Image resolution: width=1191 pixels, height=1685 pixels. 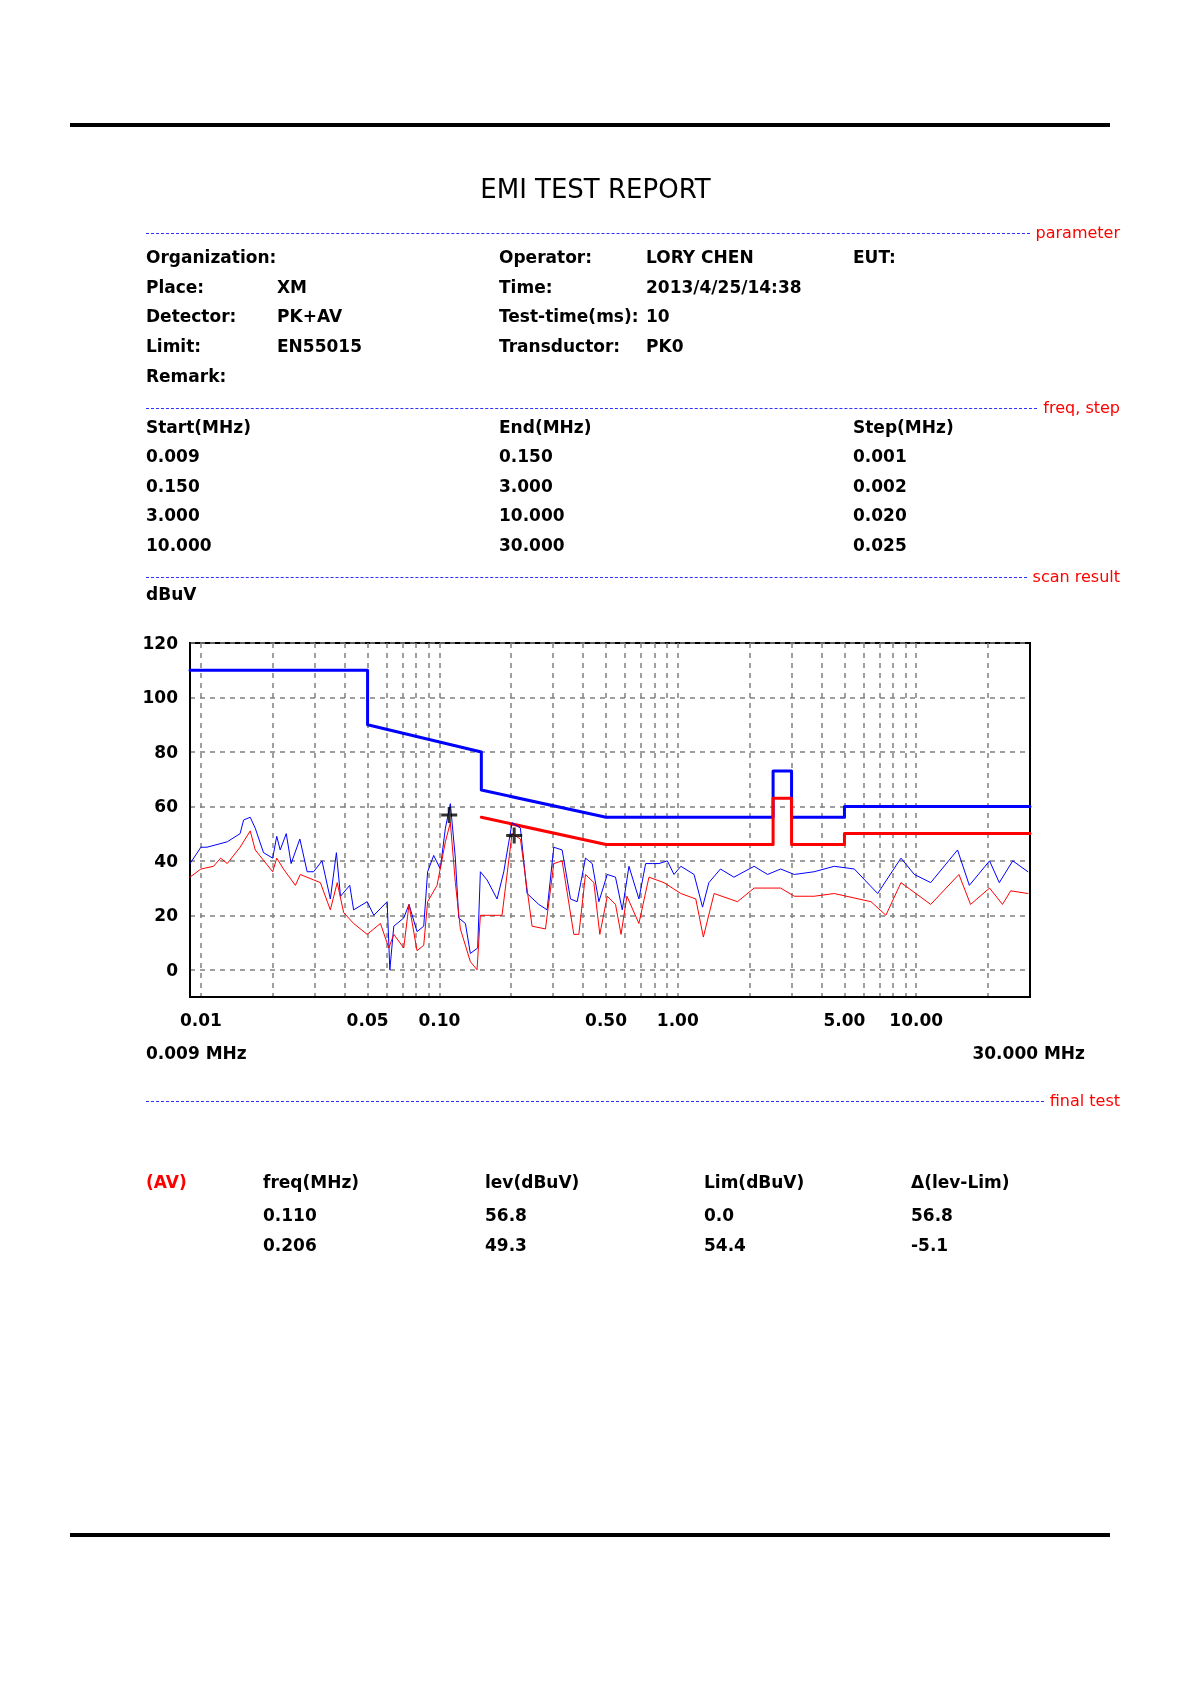 I want to click on chart-title: EMI TEST REPORT, so click(x=595, y=189).